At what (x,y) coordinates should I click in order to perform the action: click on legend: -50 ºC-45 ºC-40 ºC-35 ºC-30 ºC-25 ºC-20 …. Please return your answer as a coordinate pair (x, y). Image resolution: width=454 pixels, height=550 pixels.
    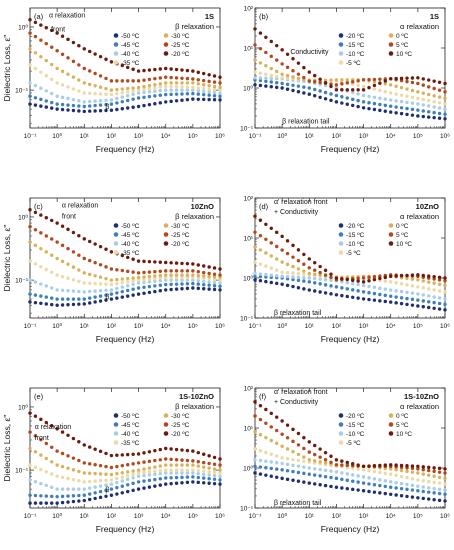
    Looking at the image, I should click on (151, 50).